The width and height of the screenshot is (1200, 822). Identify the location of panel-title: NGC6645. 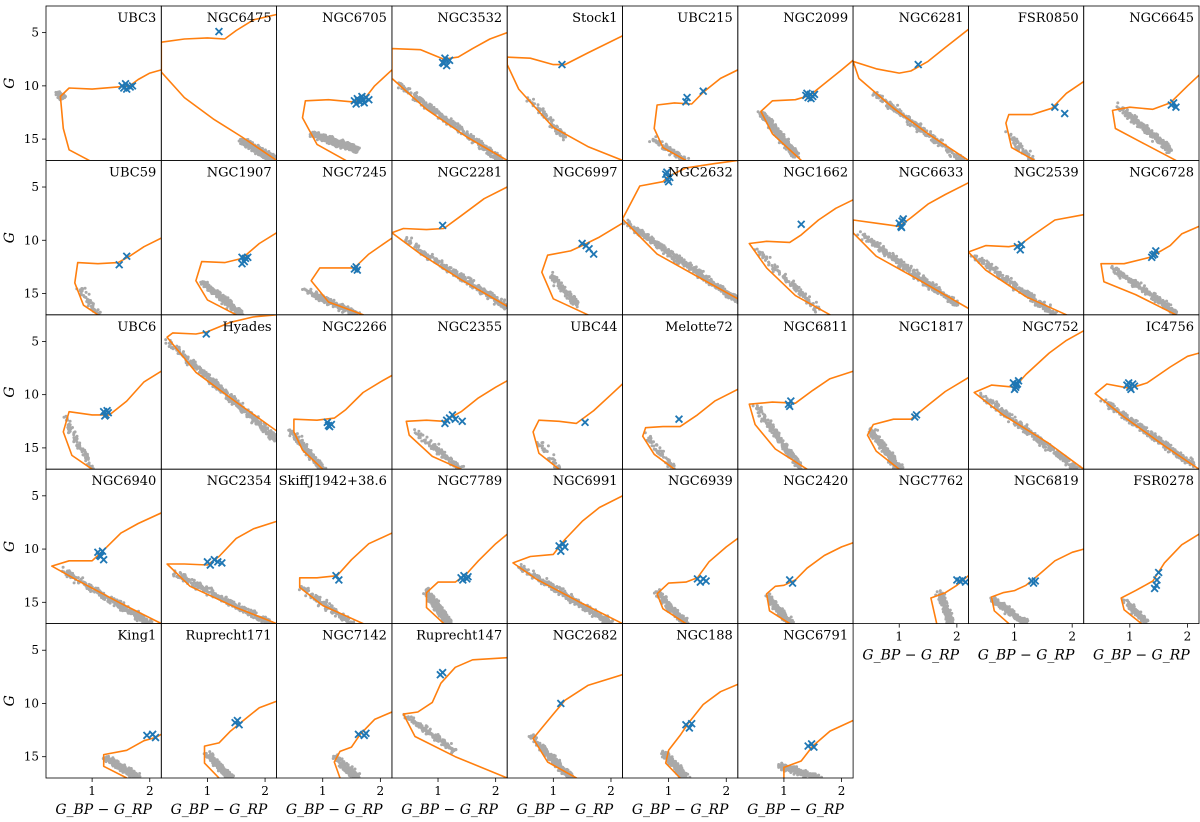
(1161, 18).